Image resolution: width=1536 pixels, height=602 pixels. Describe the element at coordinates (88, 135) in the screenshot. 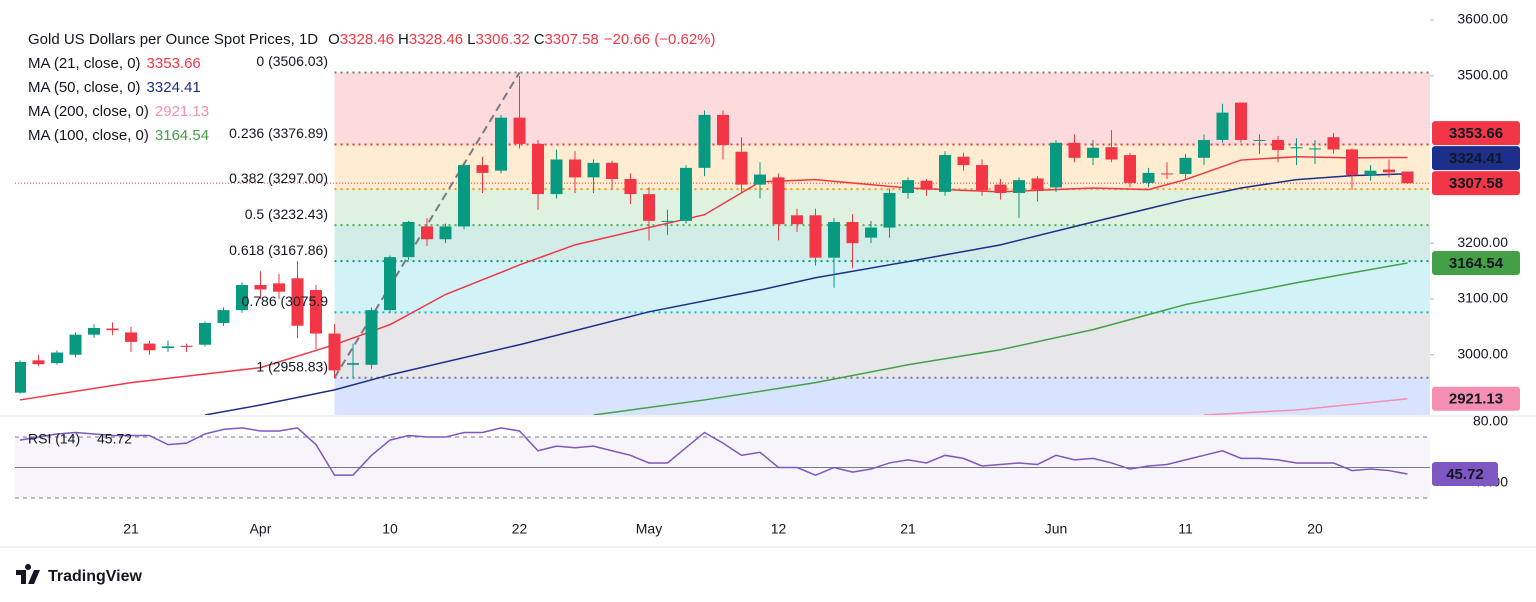

I see `ma-name: MA (100, close, 0)` at that location.